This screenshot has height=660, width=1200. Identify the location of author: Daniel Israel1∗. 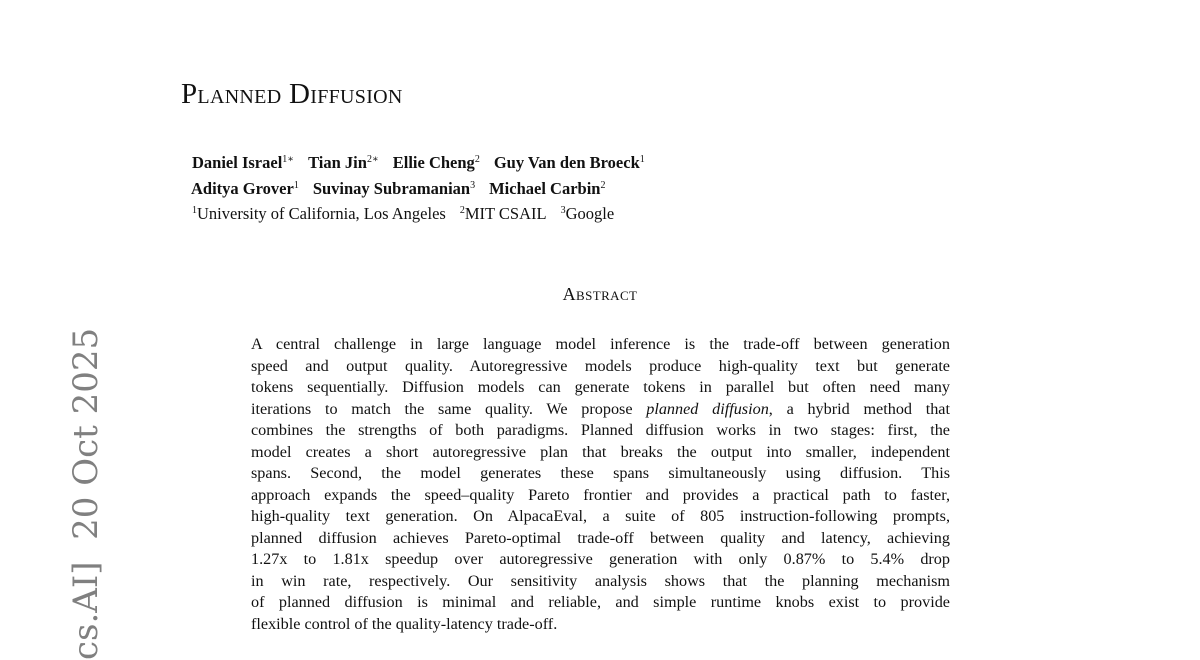
(243, 162).